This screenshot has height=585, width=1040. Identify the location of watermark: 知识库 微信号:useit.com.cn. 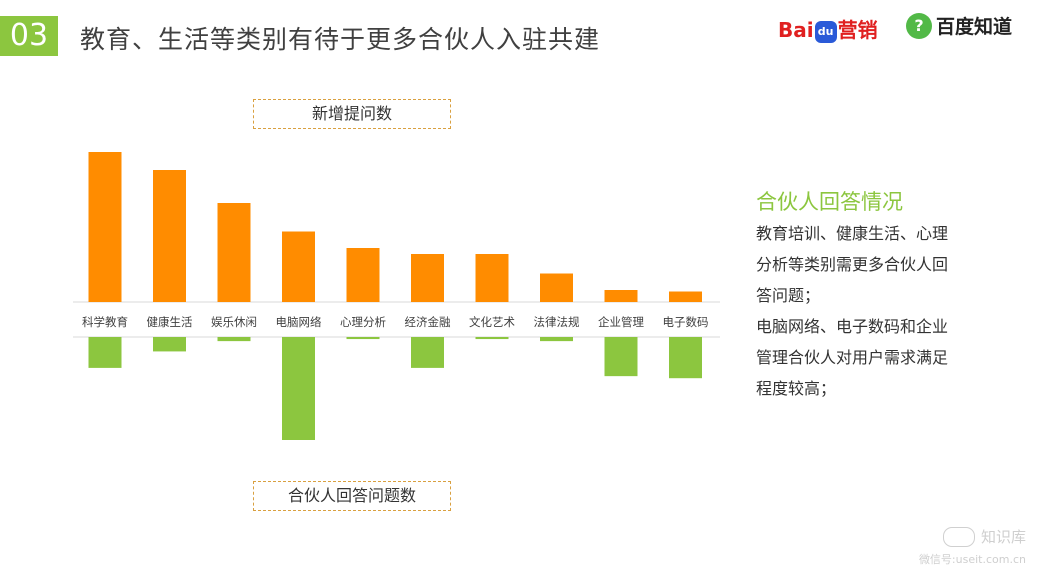
(972, 546).